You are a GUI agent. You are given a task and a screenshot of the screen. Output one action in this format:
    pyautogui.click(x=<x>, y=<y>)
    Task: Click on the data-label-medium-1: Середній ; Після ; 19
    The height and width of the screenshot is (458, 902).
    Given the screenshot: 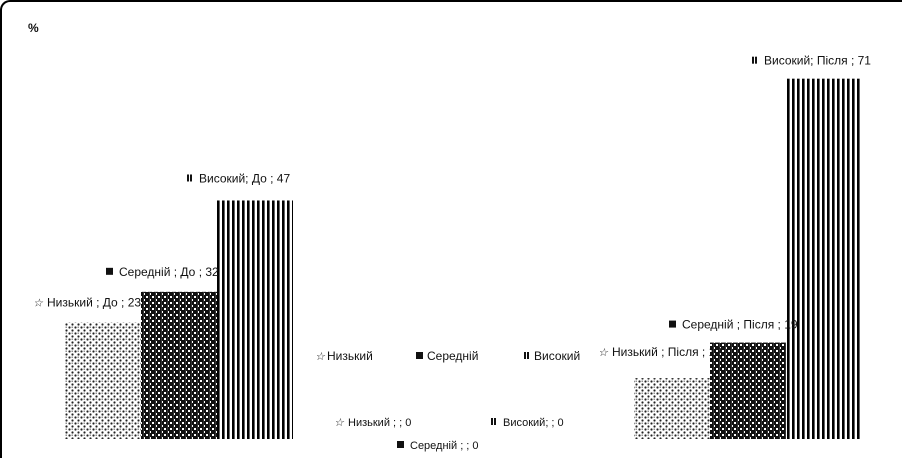 What is the action you would take?
    pyautogui.click(x=733, y=325)
    